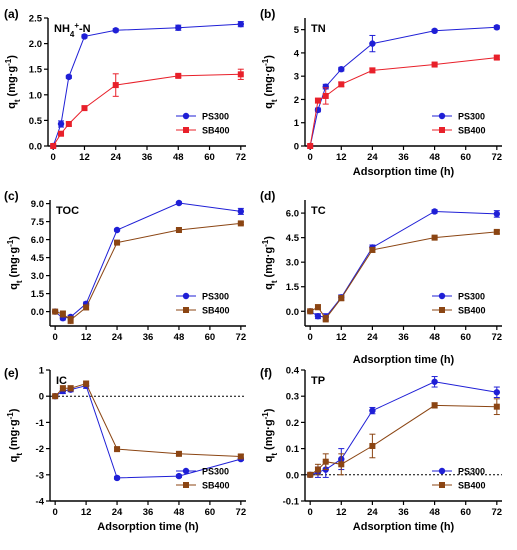  What do you see at coordinates (404, 172) in the screenshot?
I see `x-axis-title: Adsorption time (h)` at bounding box center [404, 172].